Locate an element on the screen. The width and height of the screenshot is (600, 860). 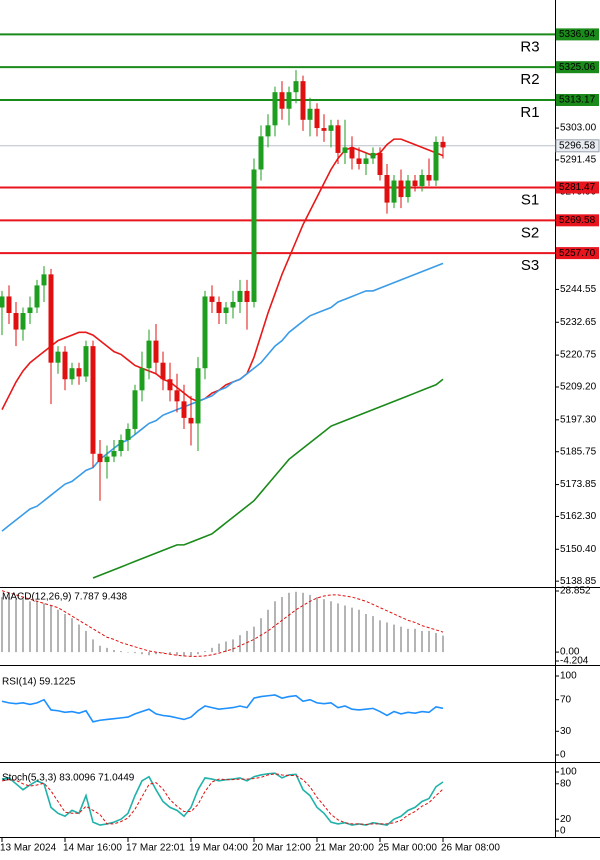
panel-title: RSI(14) 59.1225 is located at coordinates (39, 682).